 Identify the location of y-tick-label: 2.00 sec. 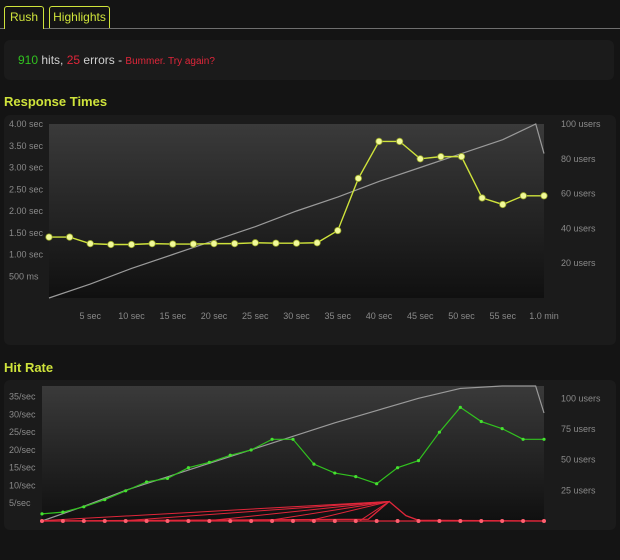
(26, 211).